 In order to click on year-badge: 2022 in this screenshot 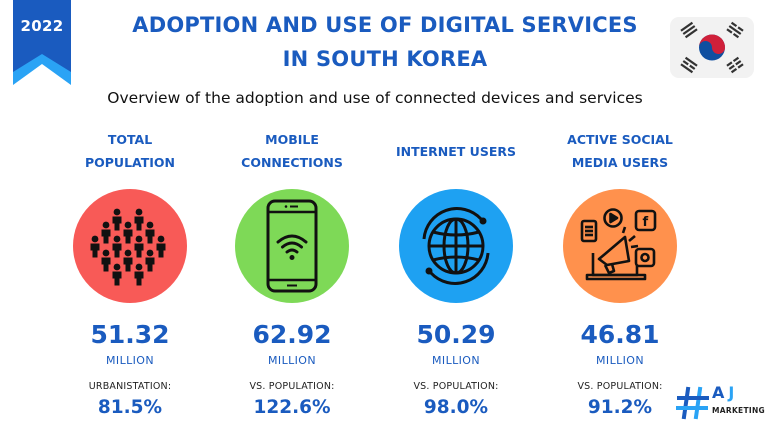, I will do `click(42, 26)`.